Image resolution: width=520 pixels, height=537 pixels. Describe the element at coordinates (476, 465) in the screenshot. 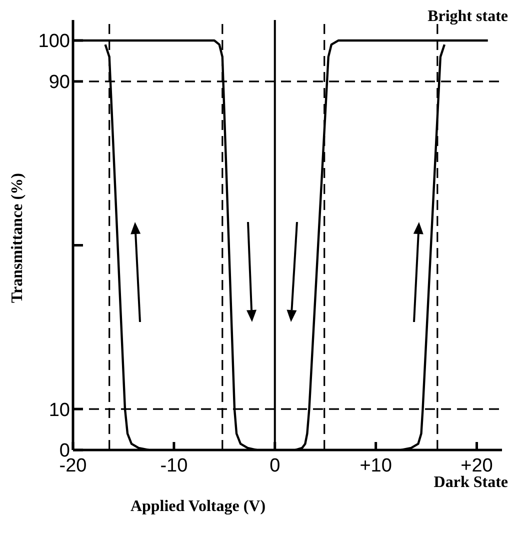

I see `x-tick-label: +20` at that location.